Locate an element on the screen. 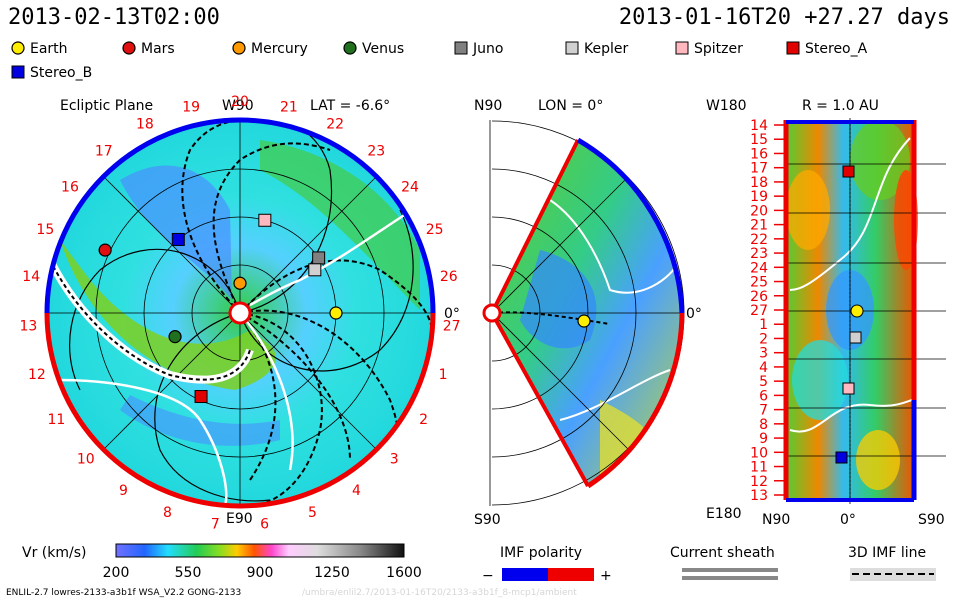 This screenshot has width=960, height=600. ecliptic-boundary-west is located at coordinates (142, 410).